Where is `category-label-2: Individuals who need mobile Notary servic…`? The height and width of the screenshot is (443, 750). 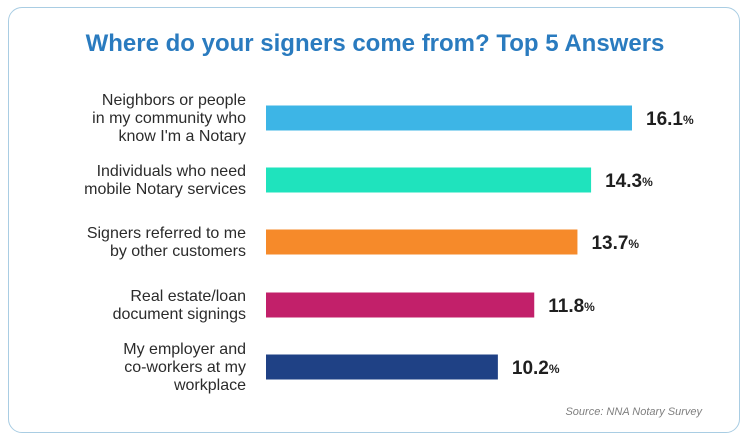
category-label-2: Individuals who need mobile Notary servic… is located at coordinates (165, 180).